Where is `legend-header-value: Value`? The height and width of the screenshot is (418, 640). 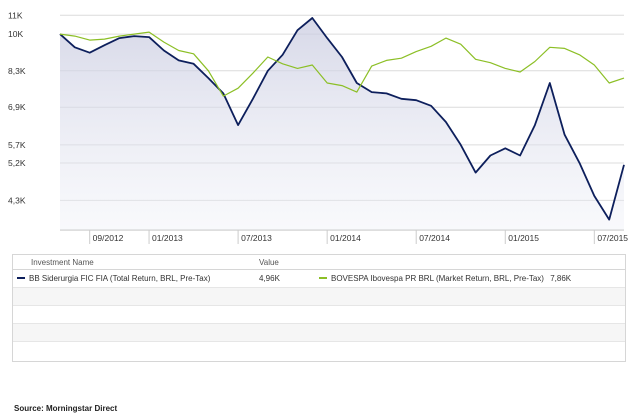
legend-header-value: Value is located at coordinates (269, 262).